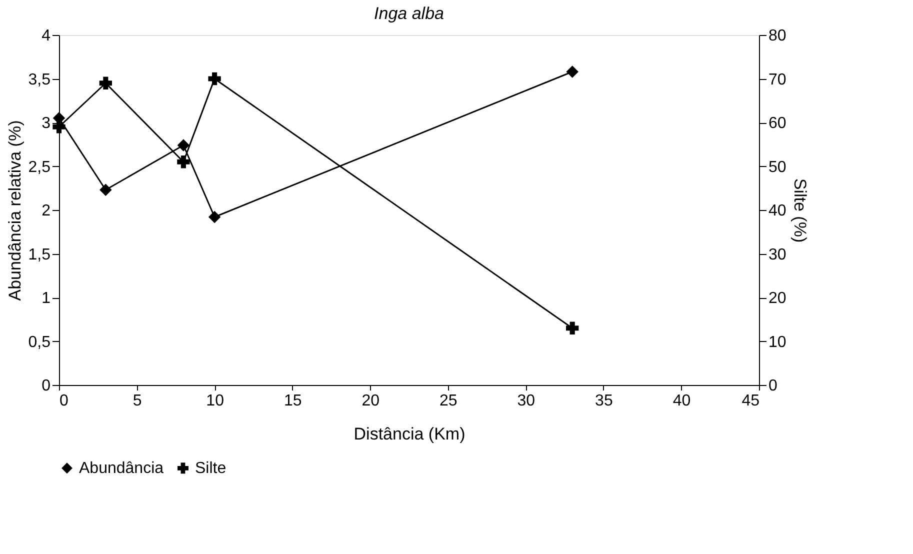  I want to click on y2-tick-label: 30, so click(777, 255).